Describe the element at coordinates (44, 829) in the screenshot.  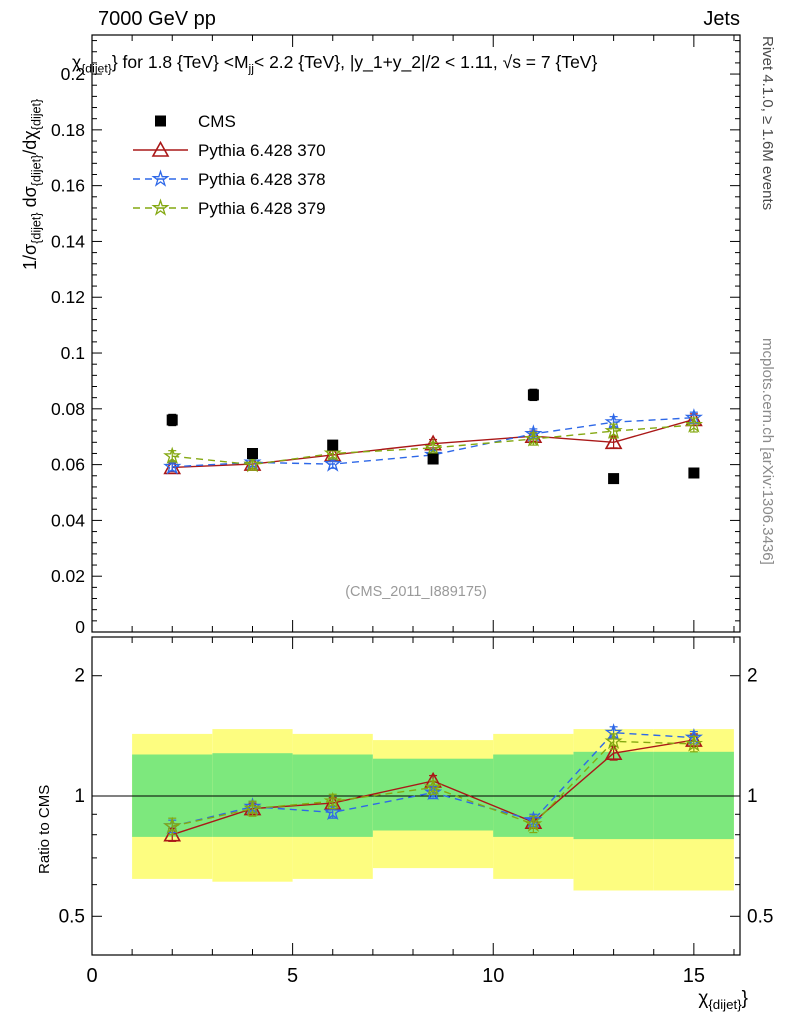
I see `ratio-axis-label: Ratio to CMS` at that location.